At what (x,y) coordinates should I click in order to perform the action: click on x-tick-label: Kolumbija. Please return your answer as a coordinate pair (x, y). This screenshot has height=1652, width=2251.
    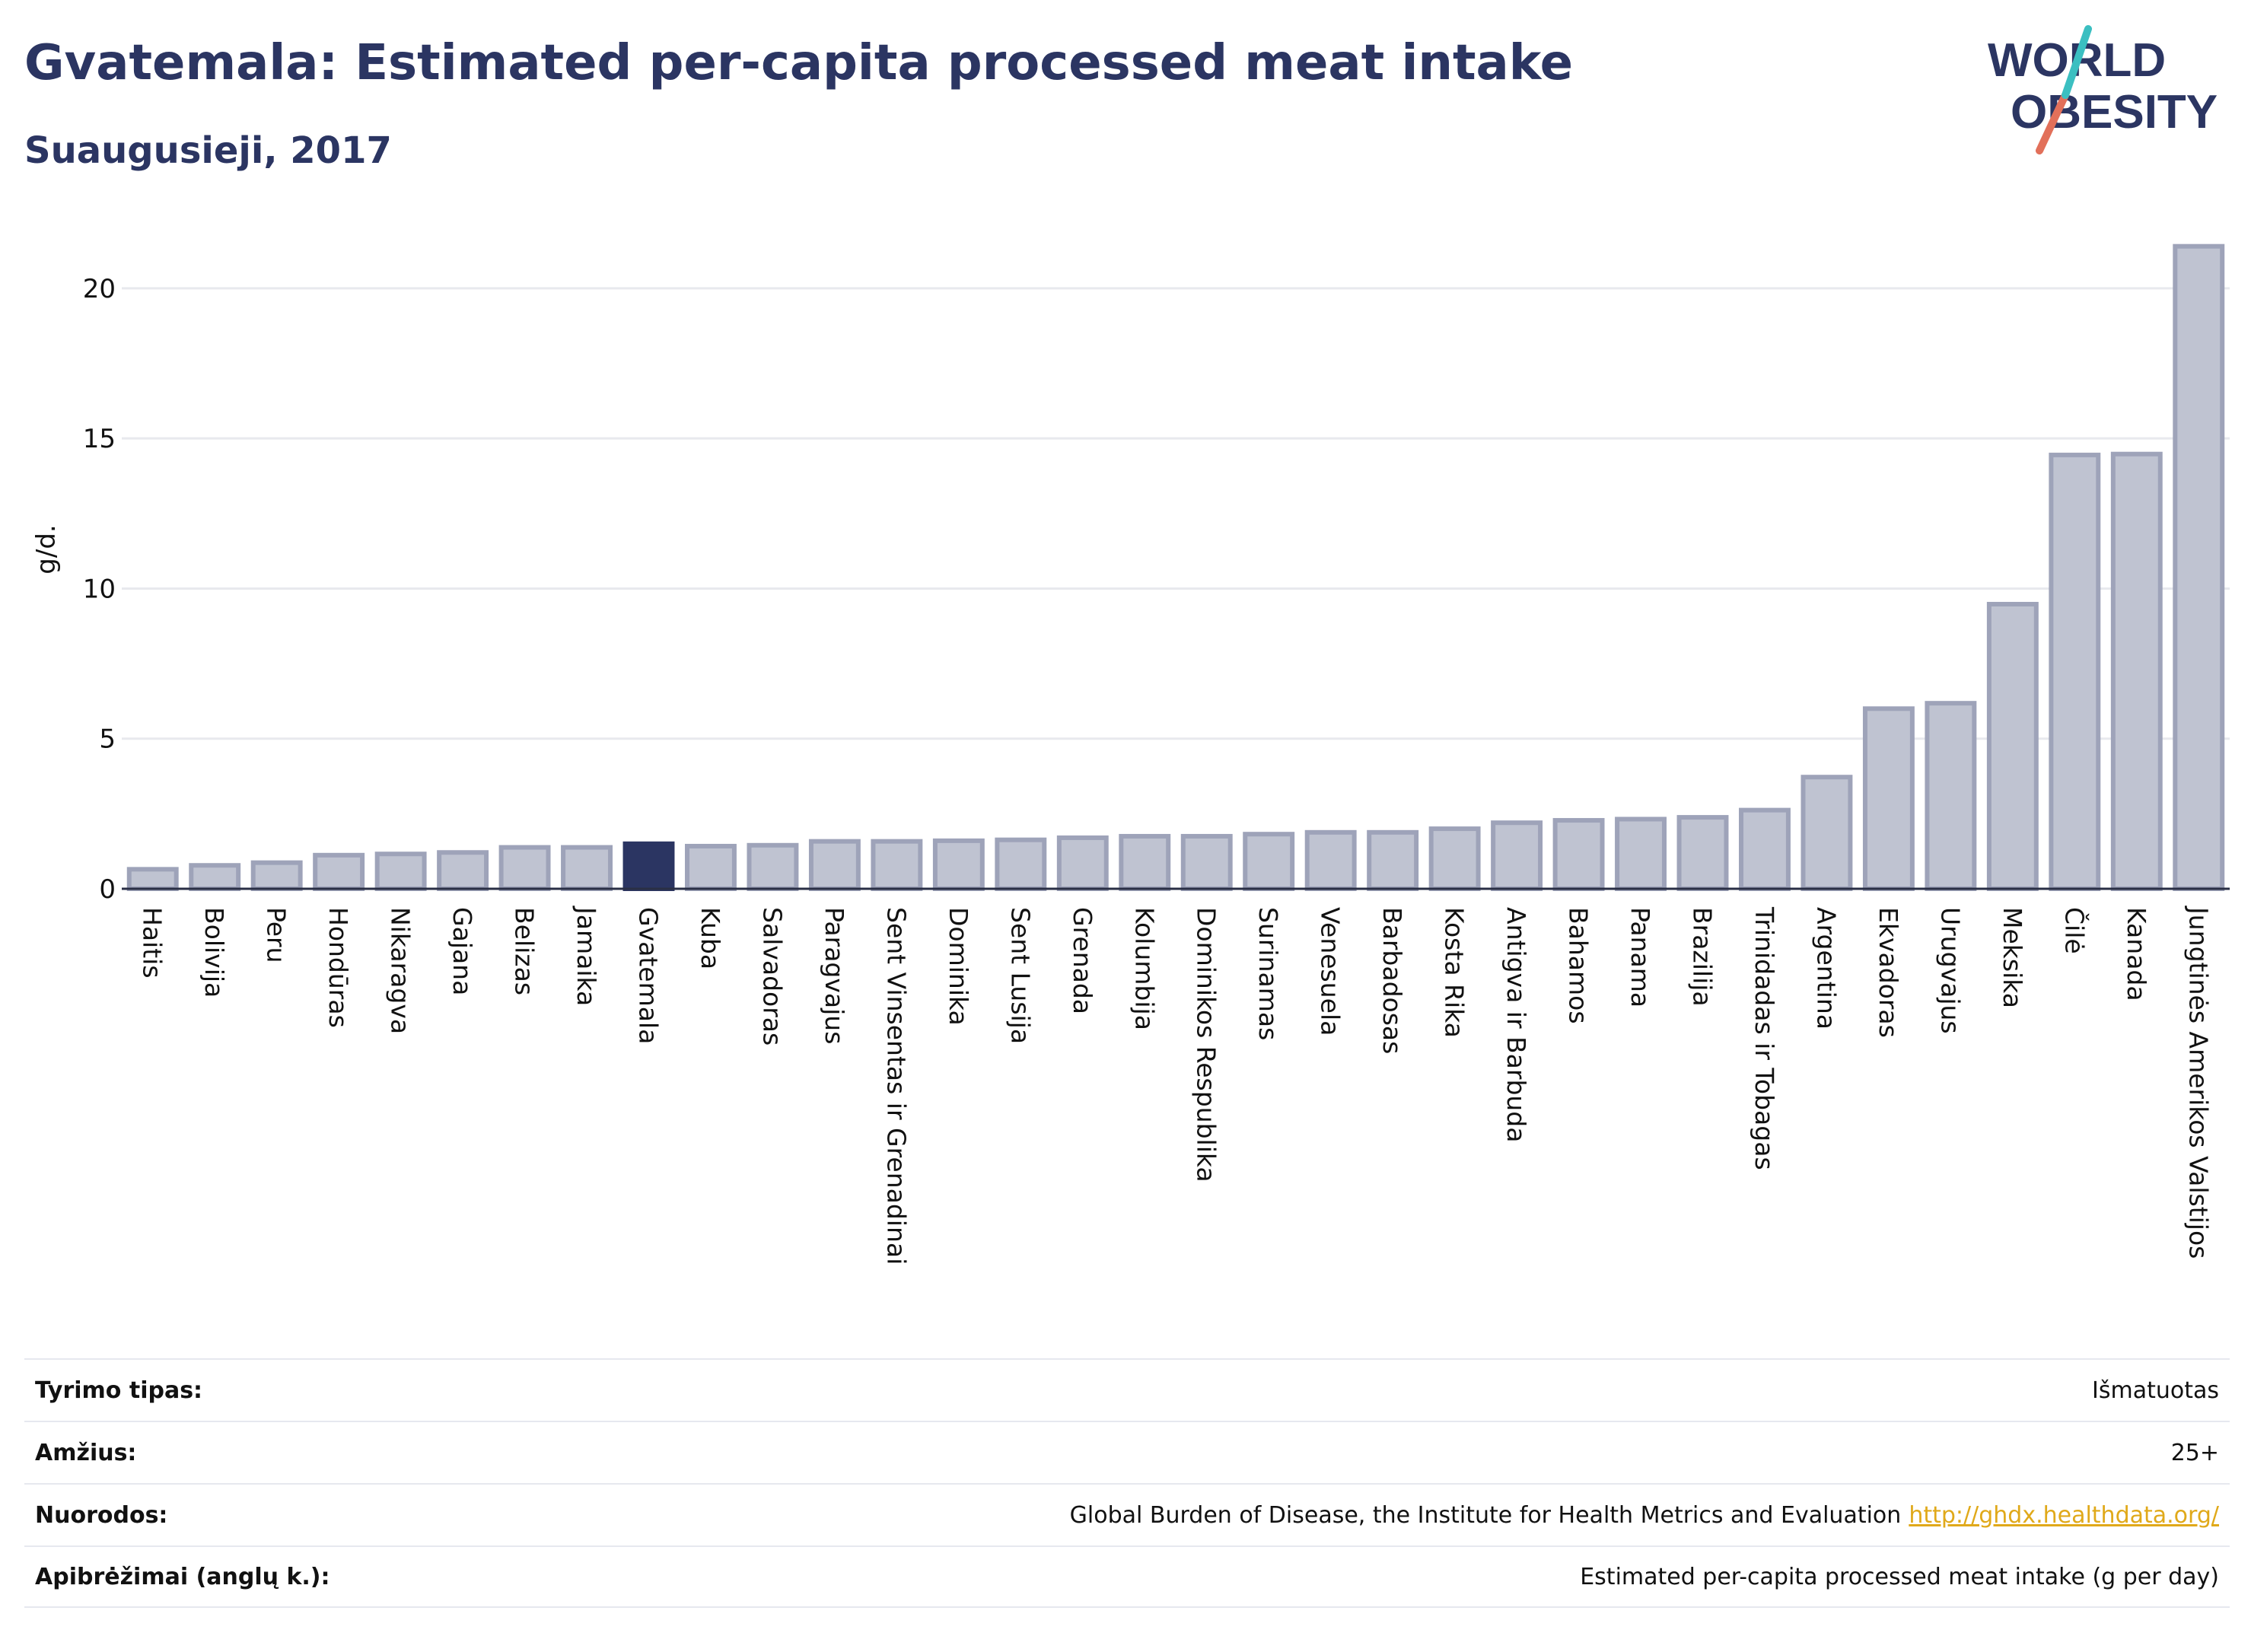
    Looking at the image, I should click on (1144, 968).